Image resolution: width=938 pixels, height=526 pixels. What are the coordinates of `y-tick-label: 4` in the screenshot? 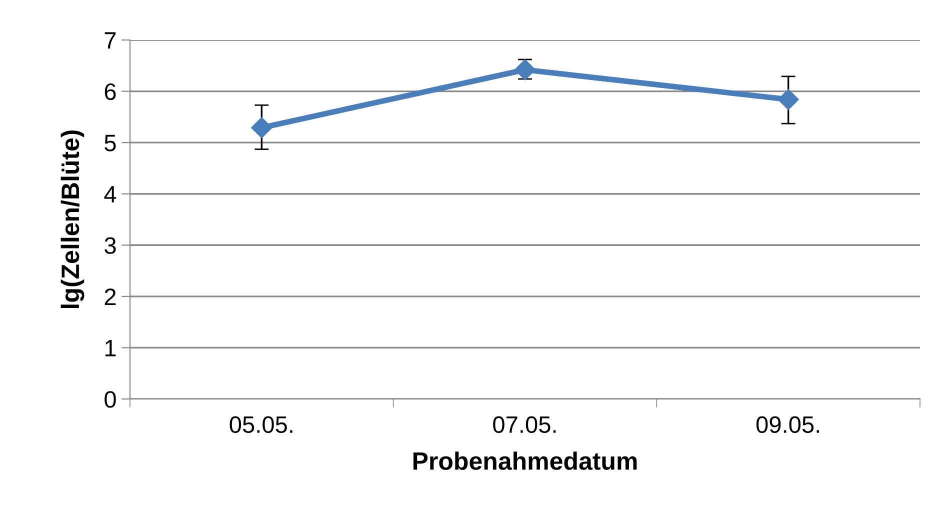 It's located at (110, 194).